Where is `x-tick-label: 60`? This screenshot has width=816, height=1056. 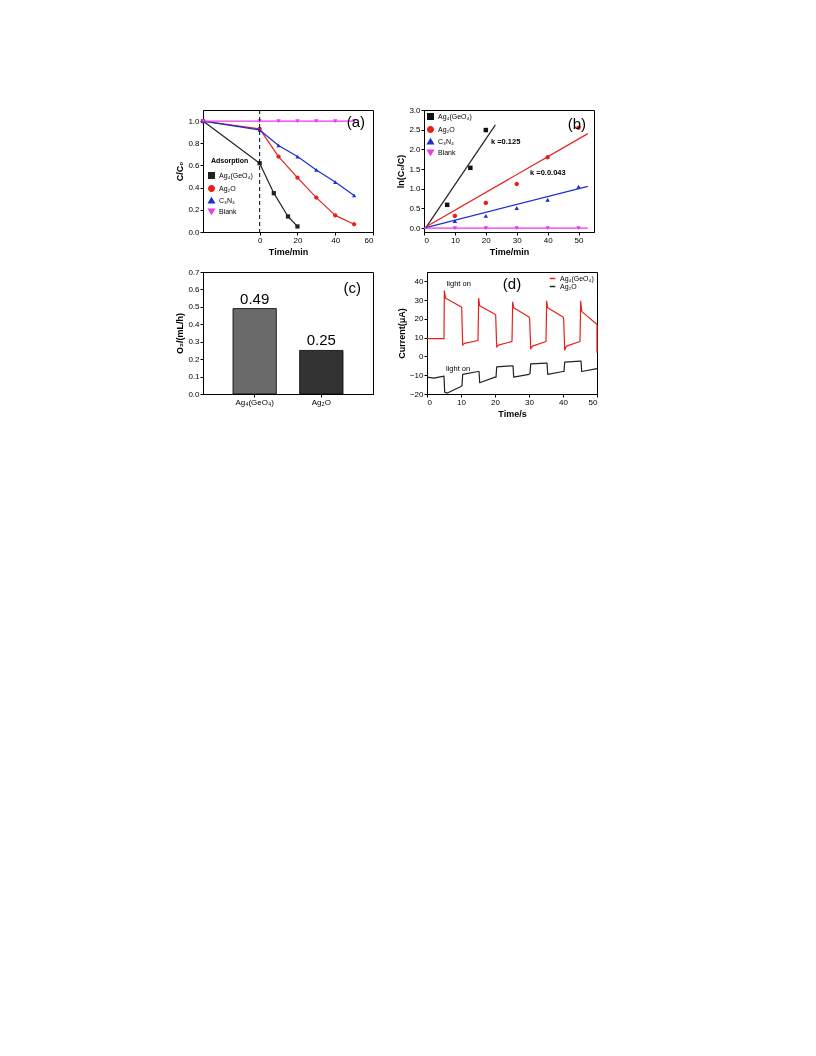 x-tick-label: 60 is located at coordinates (369, 240).